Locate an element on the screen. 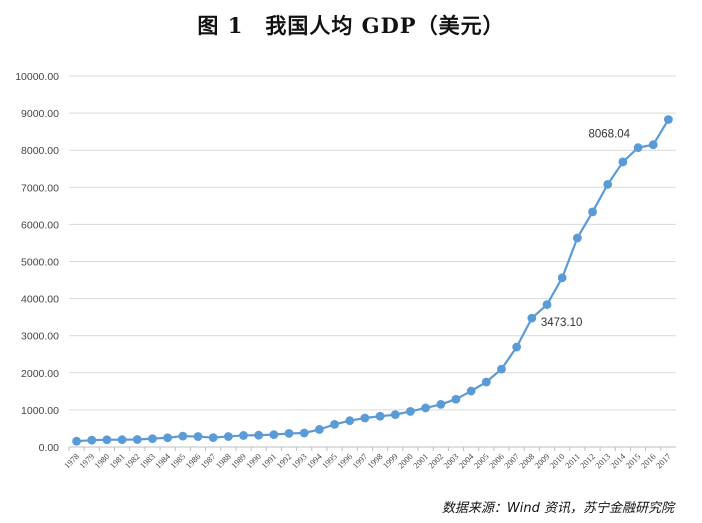  y-tick-label: 6000.00 is located at coordinates (40, 225).